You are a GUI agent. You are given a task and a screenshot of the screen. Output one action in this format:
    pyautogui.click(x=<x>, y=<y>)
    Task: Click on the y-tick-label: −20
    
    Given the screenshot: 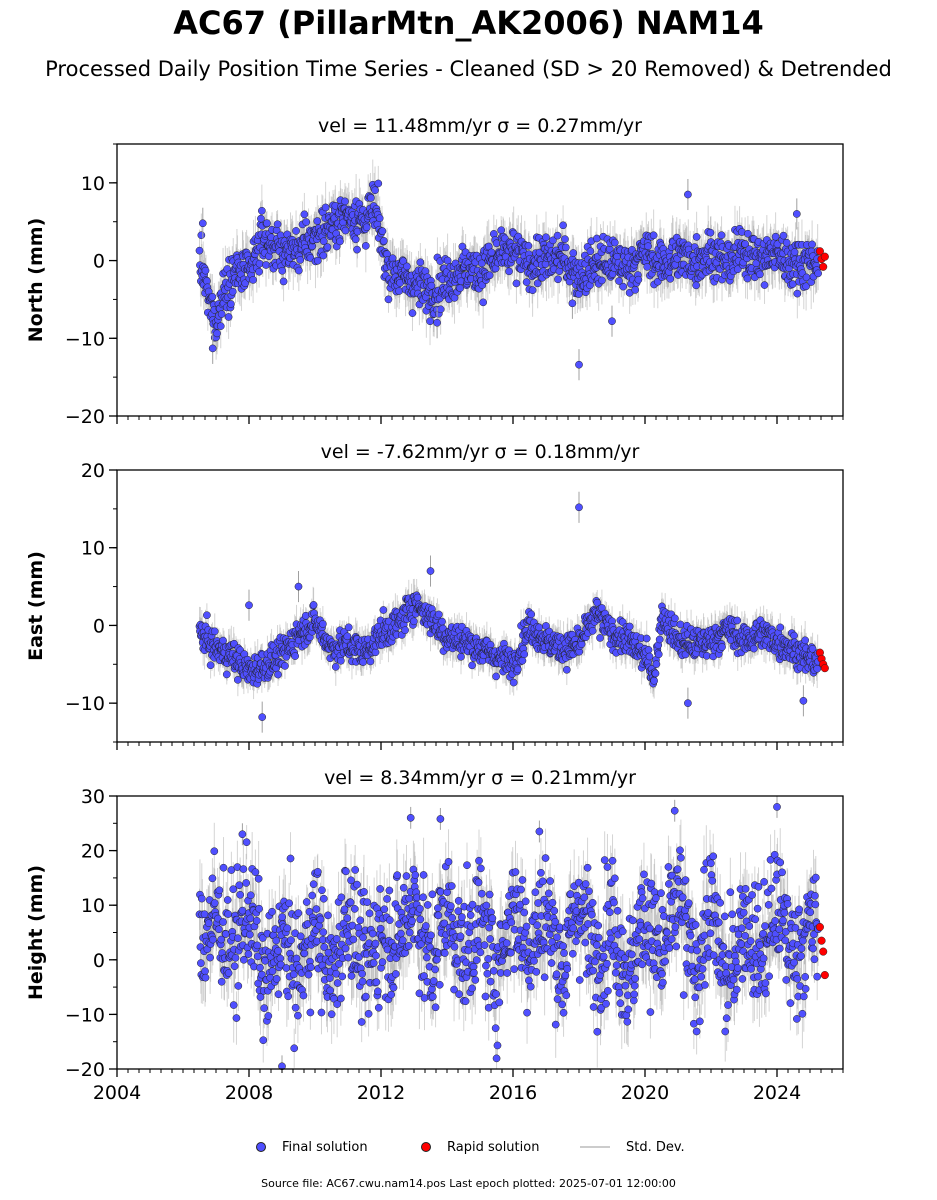 What is the action you would take?
    pyautogui.click(x=85, y=417)
    